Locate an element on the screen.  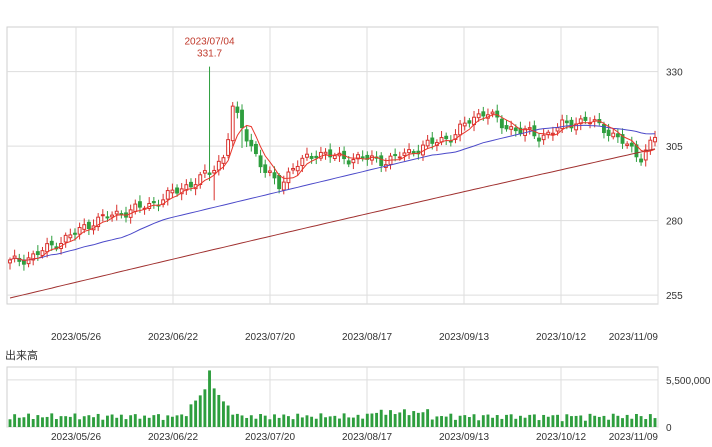
volume-x-tick-label: 2023/08/17 is located at coordinates (367, 437).